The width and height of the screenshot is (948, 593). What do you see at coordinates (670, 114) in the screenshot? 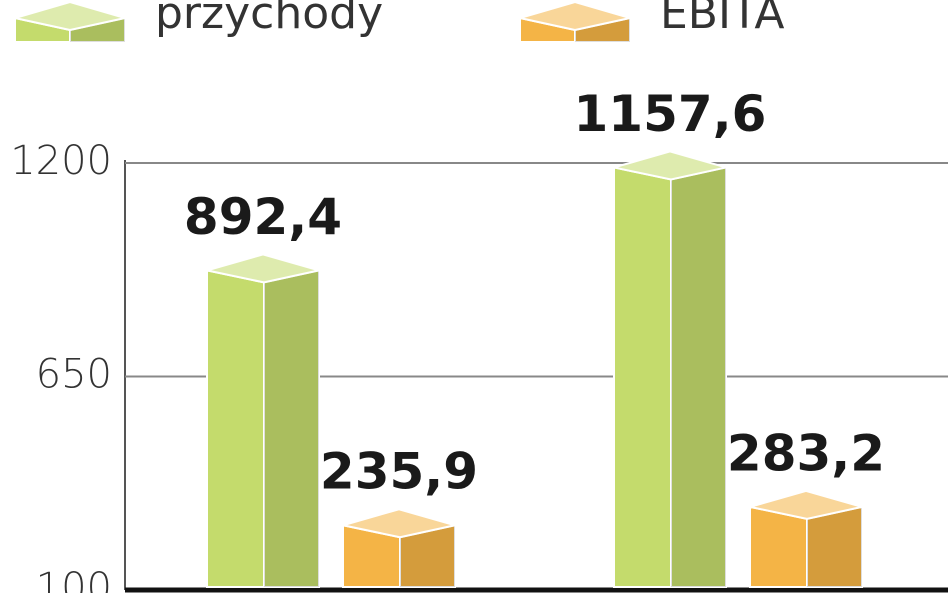
I see `value-label: 1157,6` at bounding box center [670, 114].